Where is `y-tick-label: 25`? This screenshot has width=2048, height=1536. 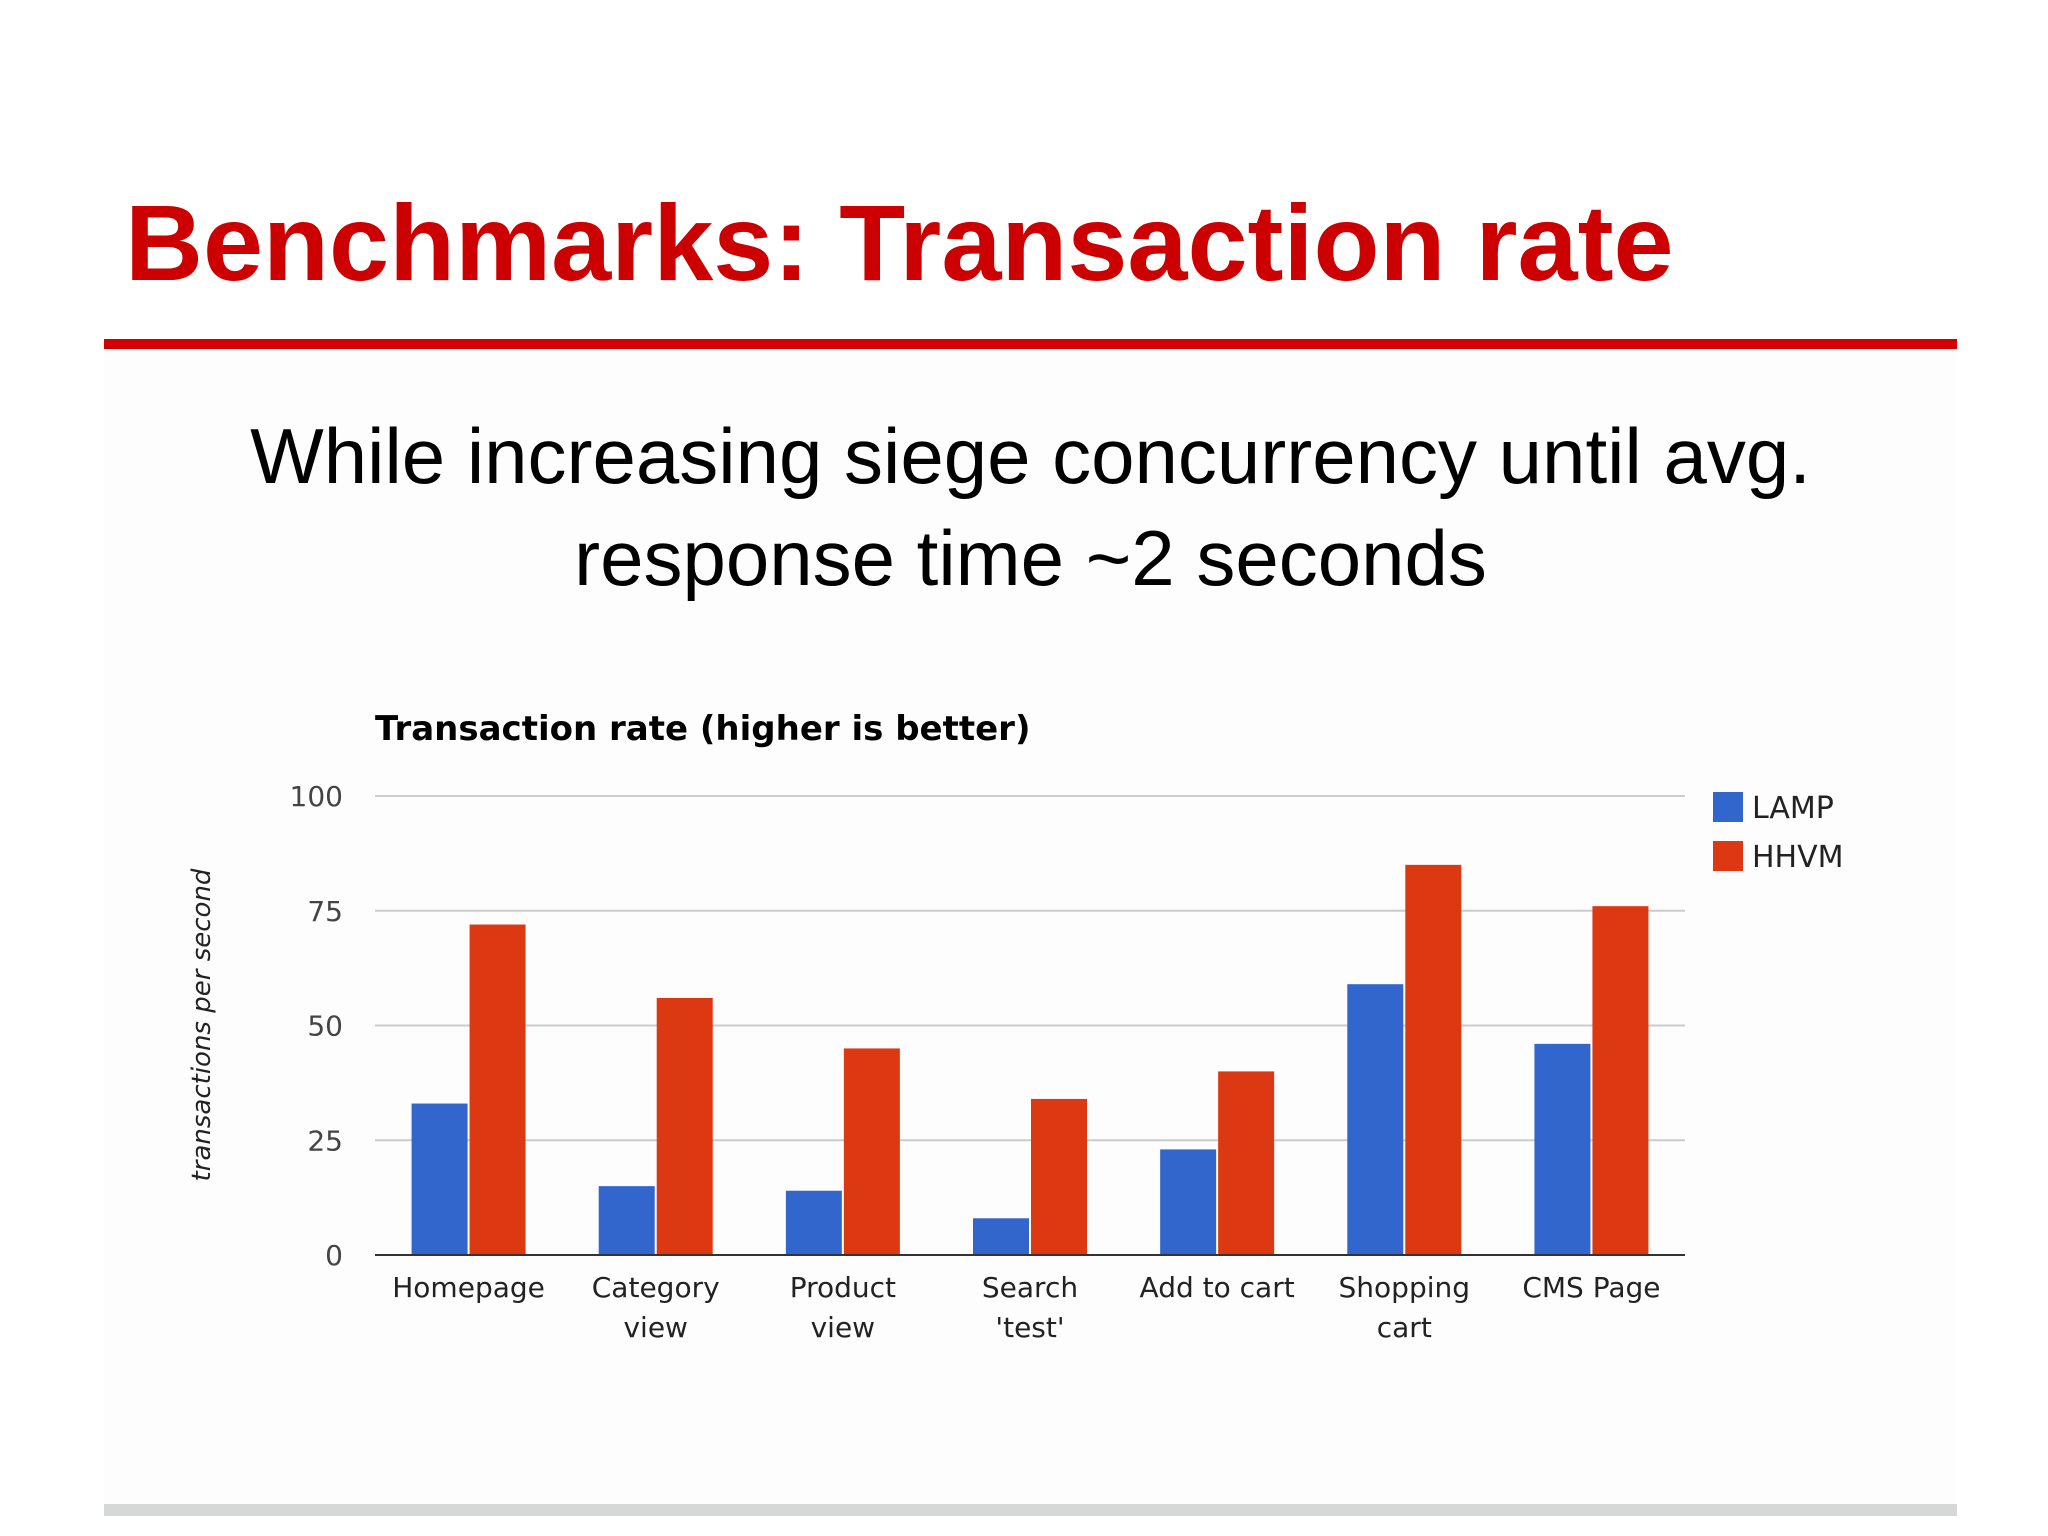
y-tick-label: 25 is located at coordinates (325, 1140).